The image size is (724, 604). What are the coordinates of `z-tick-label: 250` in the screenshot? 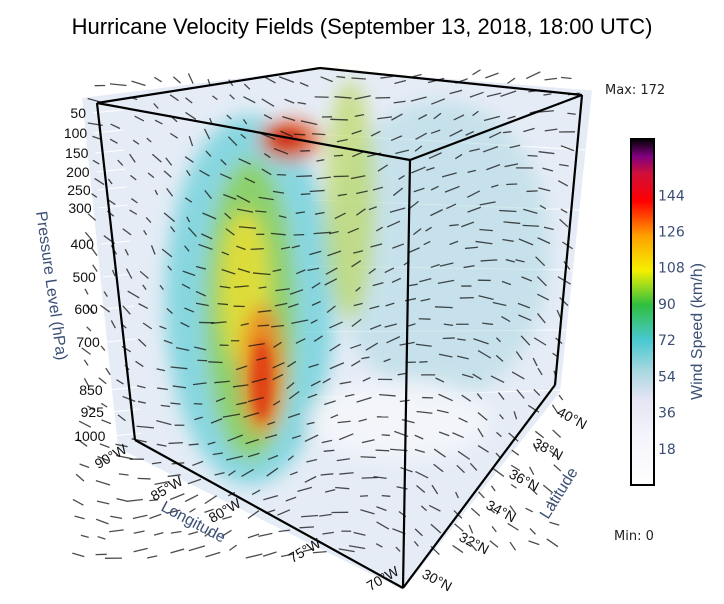 It's located at (79, 190).